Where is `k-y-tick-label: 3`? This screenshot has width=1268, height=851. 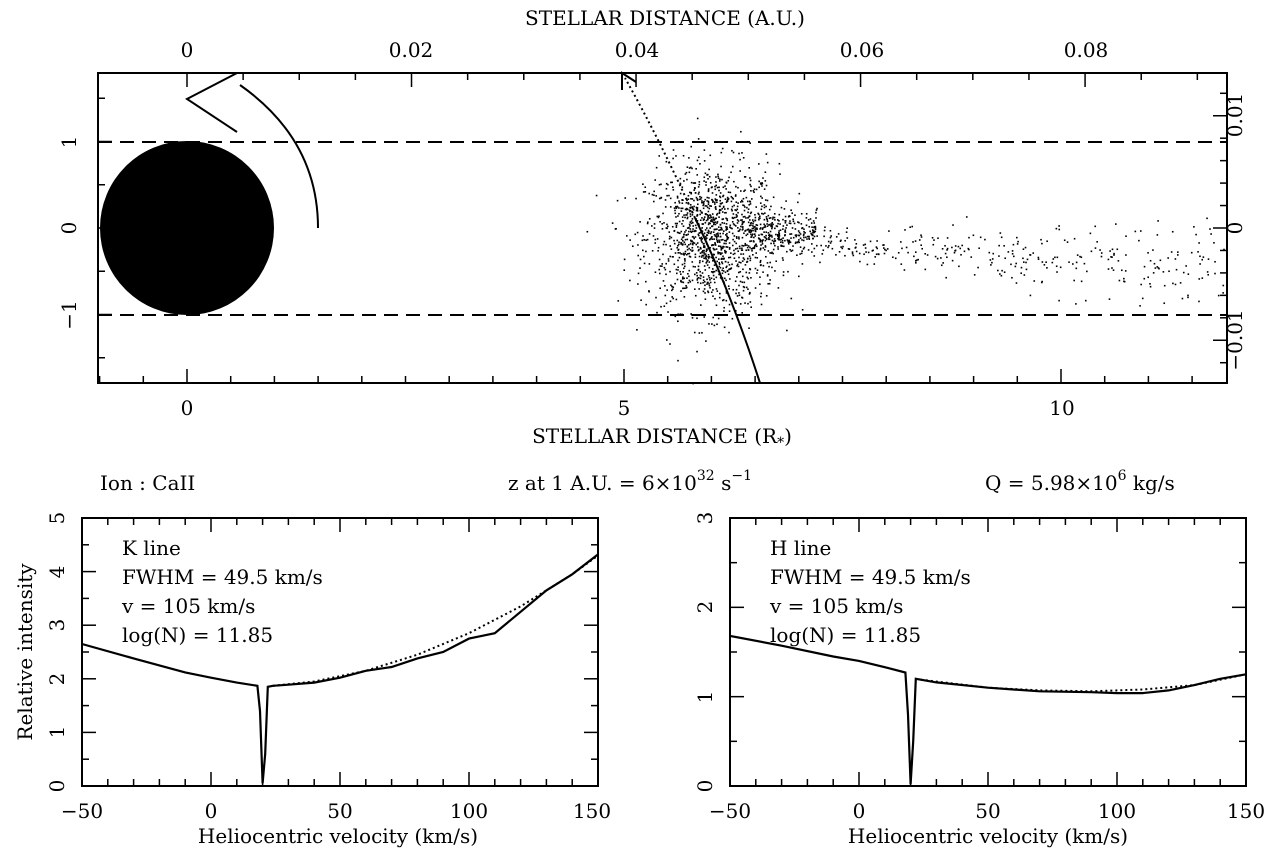
k-y-tick-label: 3 is located at coordinates (57, 625).